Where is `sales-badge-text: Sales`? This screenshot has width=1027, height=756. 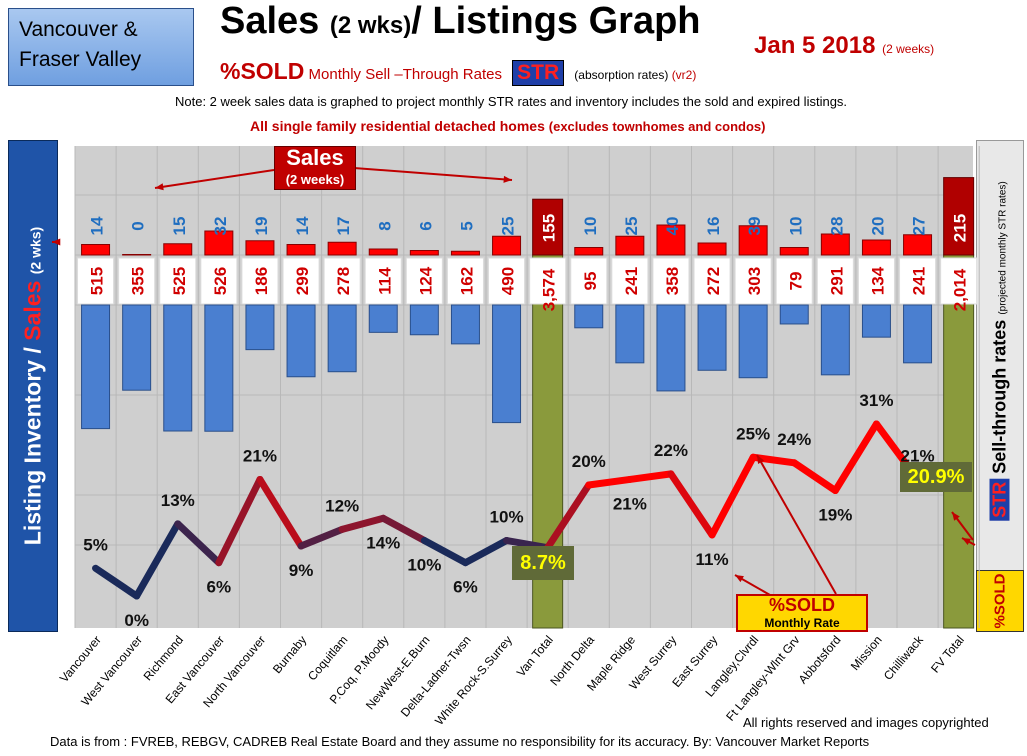 sales-badge-text: Sales is located at coordinates (315, 157).